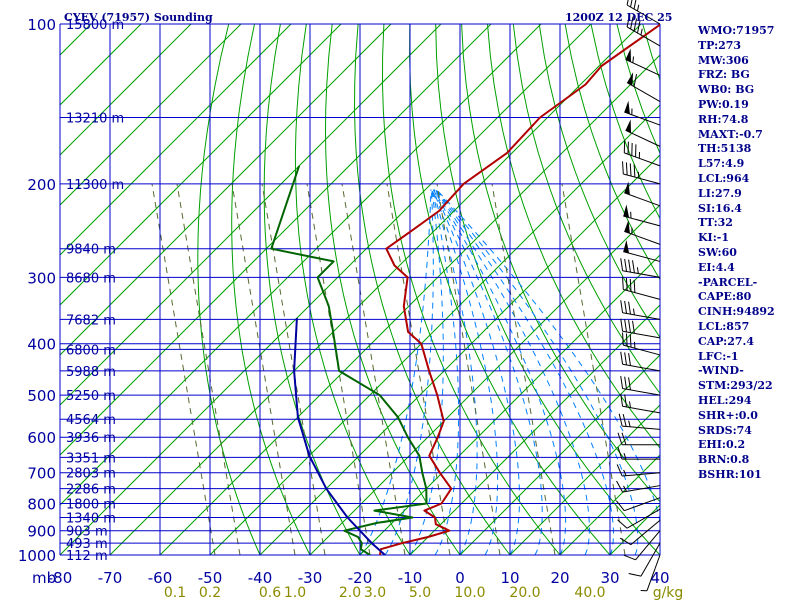  Describe the element at coordinates (720, 193) in the screenshot. I see `stat-item: LI:27.9` at that location.